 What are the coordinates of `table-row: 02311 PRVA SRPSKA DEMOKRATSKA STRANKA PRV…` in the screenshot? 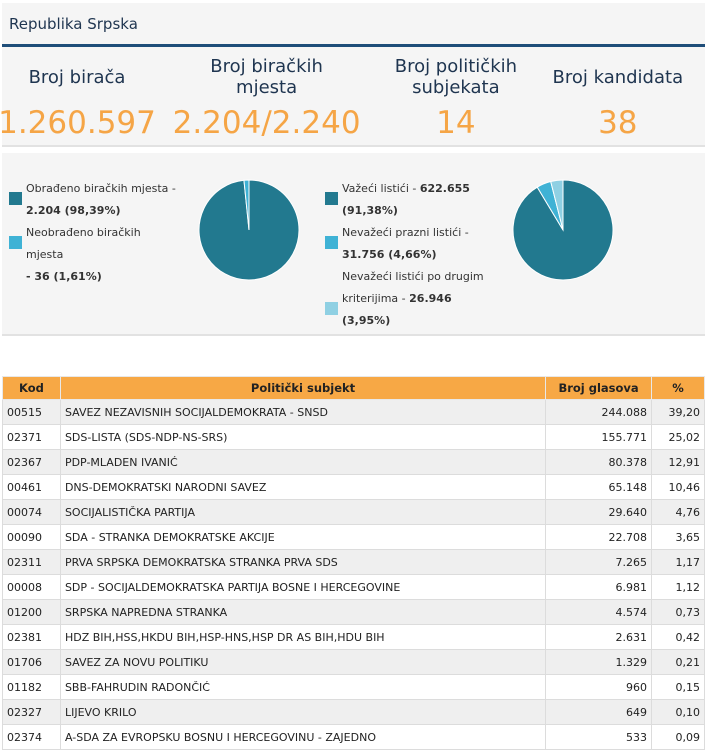 It's located at (353, 562).